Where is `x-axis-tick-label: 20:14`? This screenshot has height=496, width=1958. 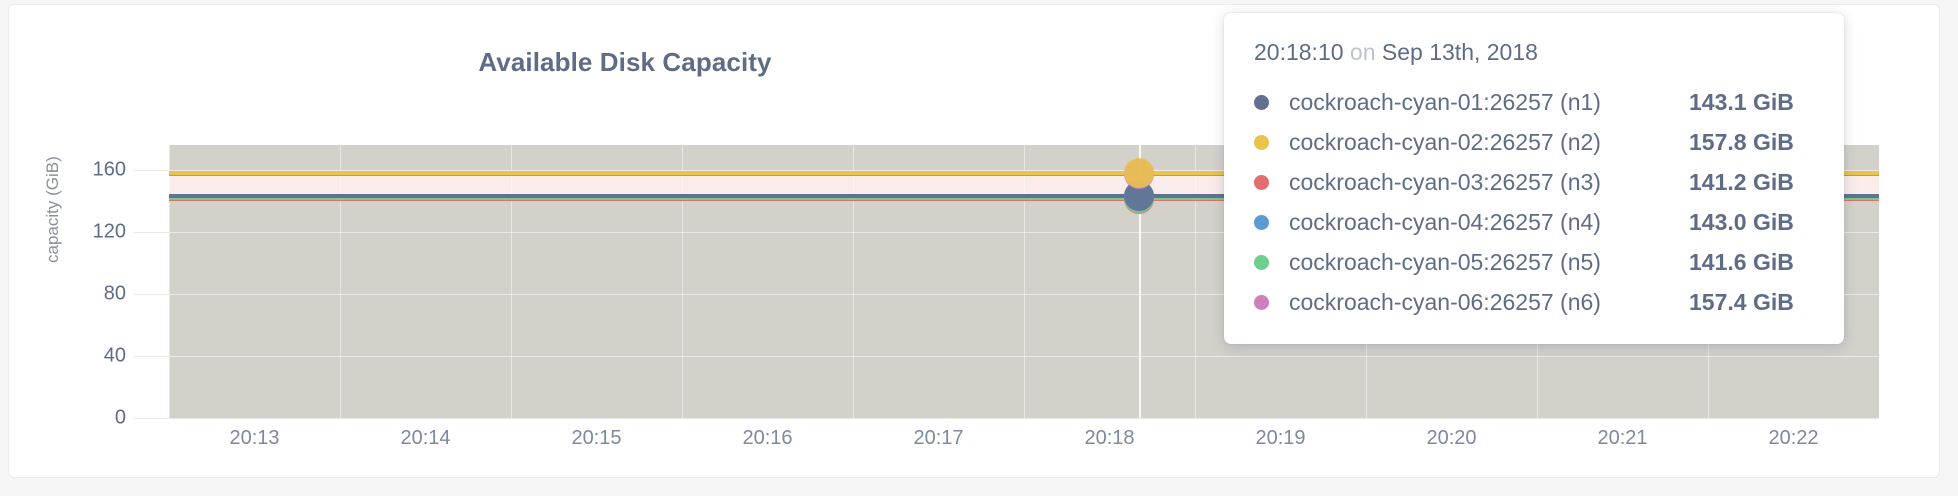 x-axis-tick-label: 20:14 is located at coordinates (425, 438).